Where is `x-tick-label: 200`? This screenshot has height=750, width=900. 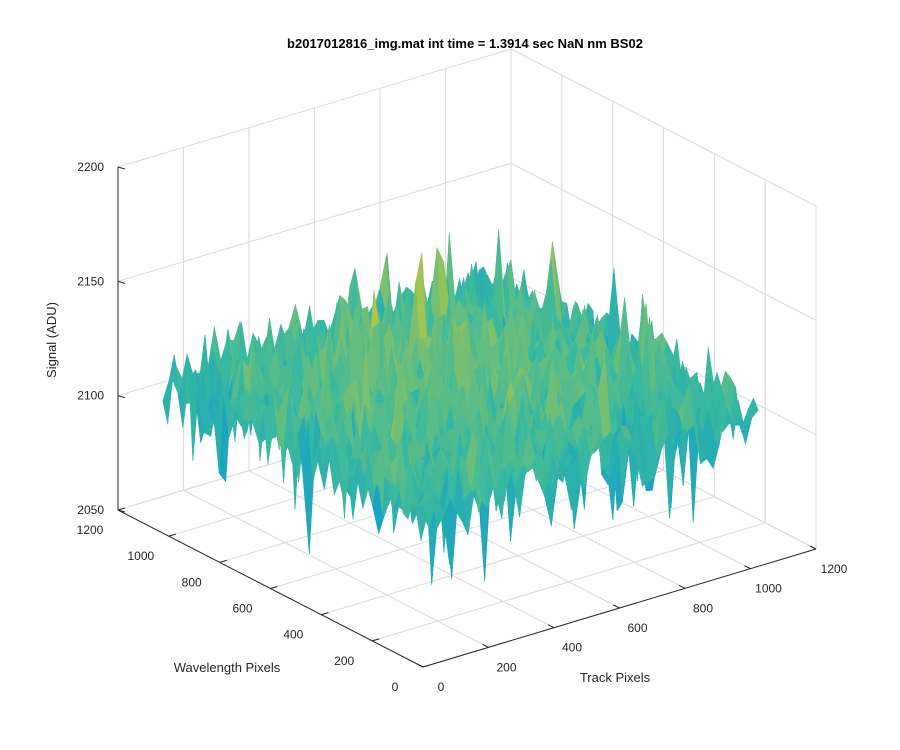 x-tick-label: 200 is located at coordinates (506, 667).